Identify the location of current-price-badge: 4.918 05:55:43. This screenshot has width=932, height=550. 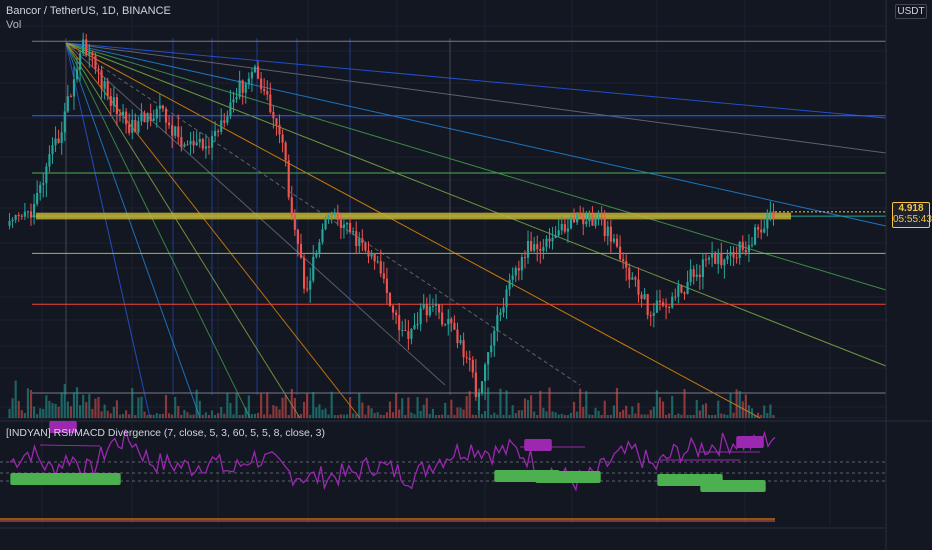
(912, 215).